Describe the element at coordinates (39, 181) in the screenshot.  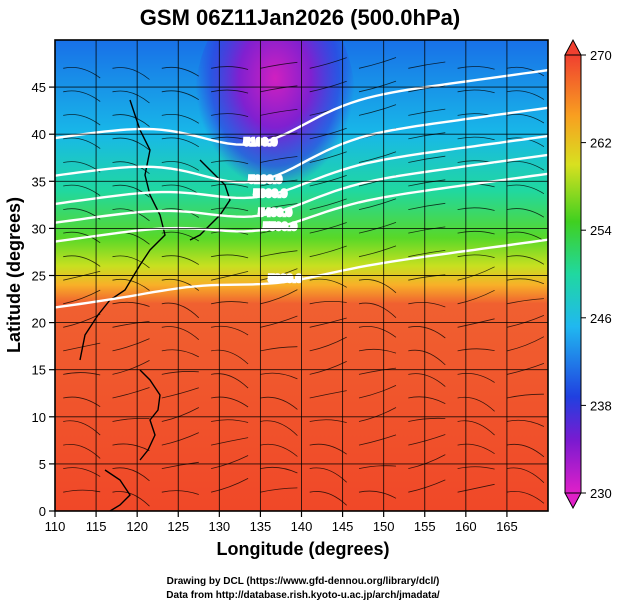
I see `y-tick-label-35: 35` at that location.